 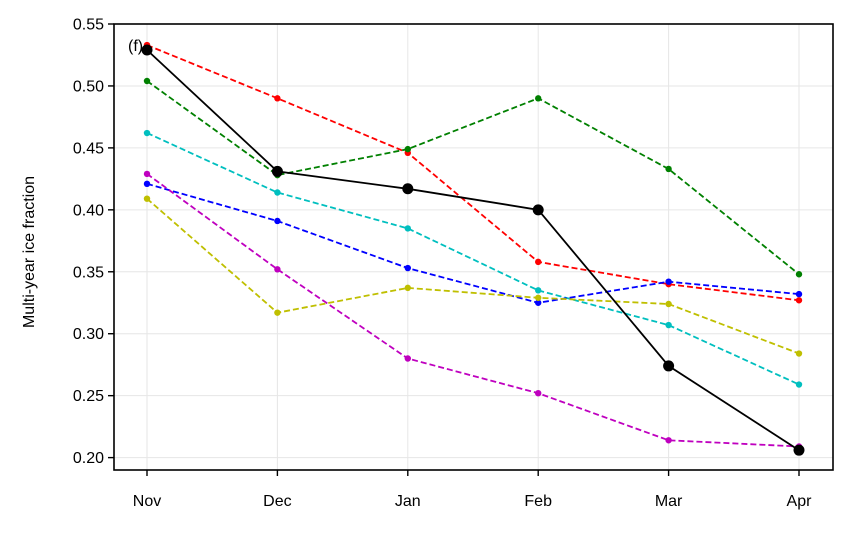 What do you see at coordinates (669, 501) in the screenshot?
I see `x-tick-label: Mar` at bounding box center [669, 501].